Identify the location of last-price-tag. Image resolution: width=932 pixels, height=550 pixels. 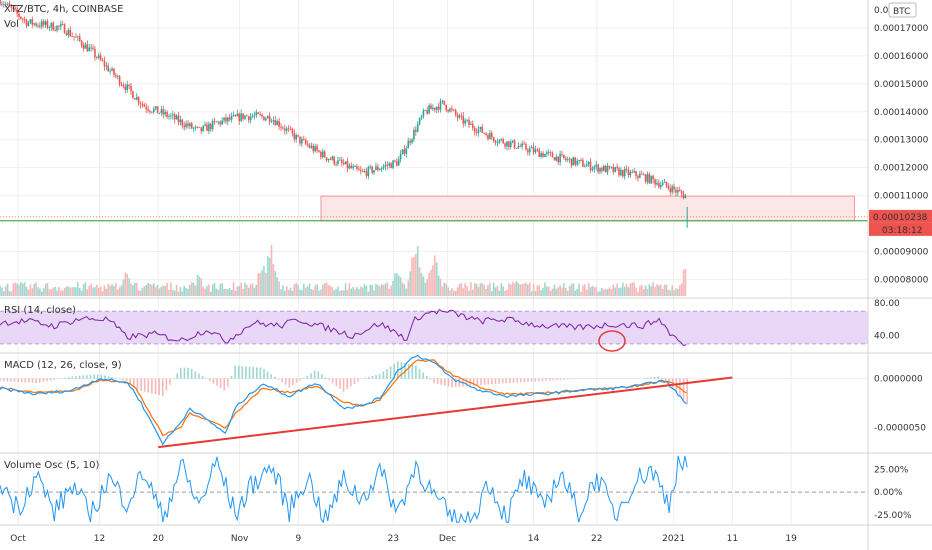
(900, 216).